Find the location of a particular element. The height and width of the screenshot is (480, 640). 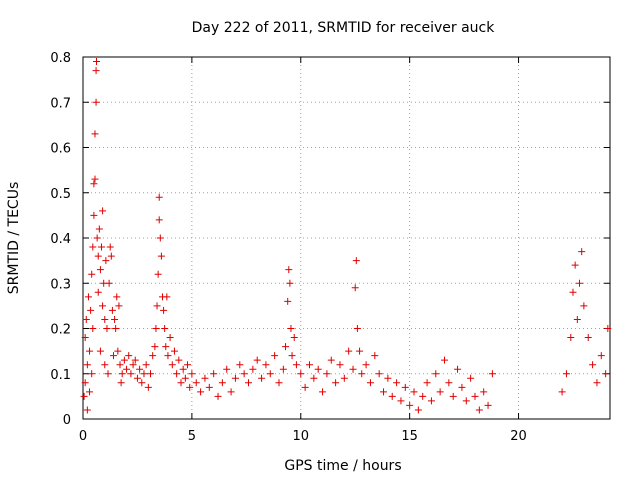

x-tick-label: 5 is located at coordinates (192, 436).